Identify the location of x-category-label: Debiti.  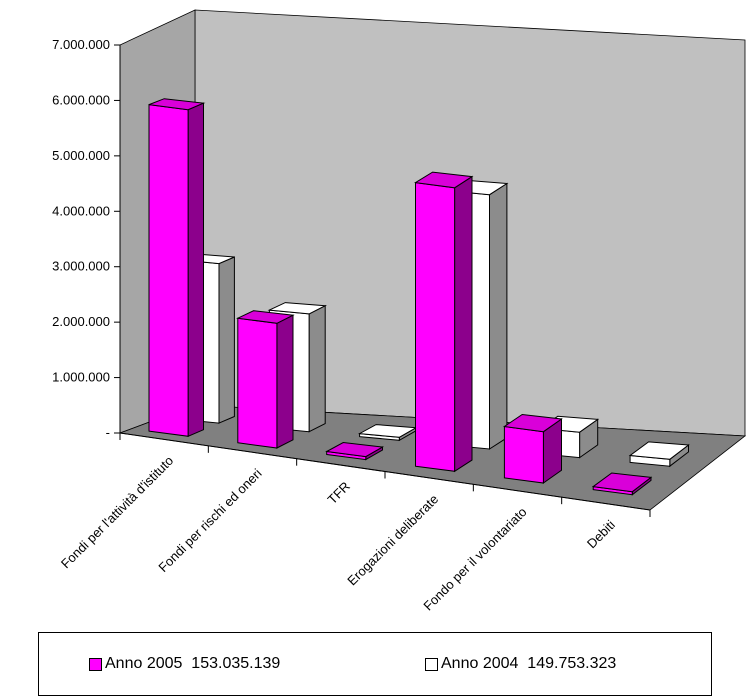
(601, 534).